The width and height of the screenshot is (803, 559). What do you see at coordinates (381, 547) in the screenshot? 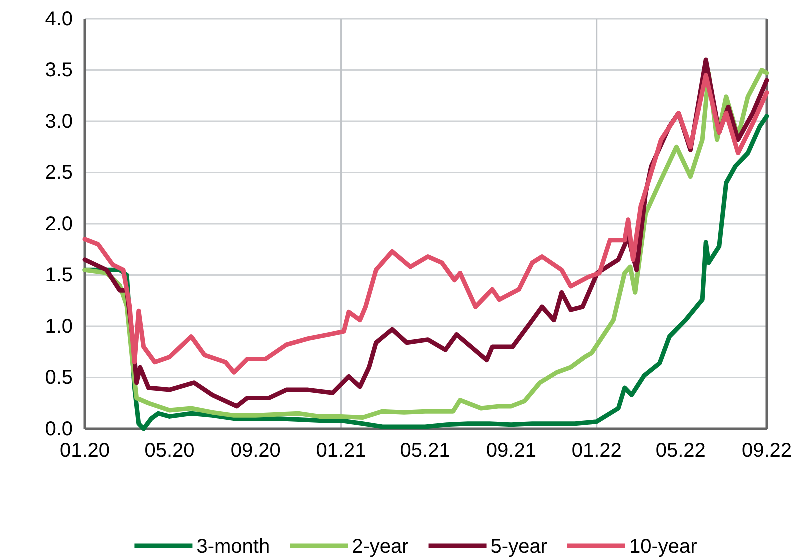
I see `legend-label: 2-year` at bounding box center [381, 547].